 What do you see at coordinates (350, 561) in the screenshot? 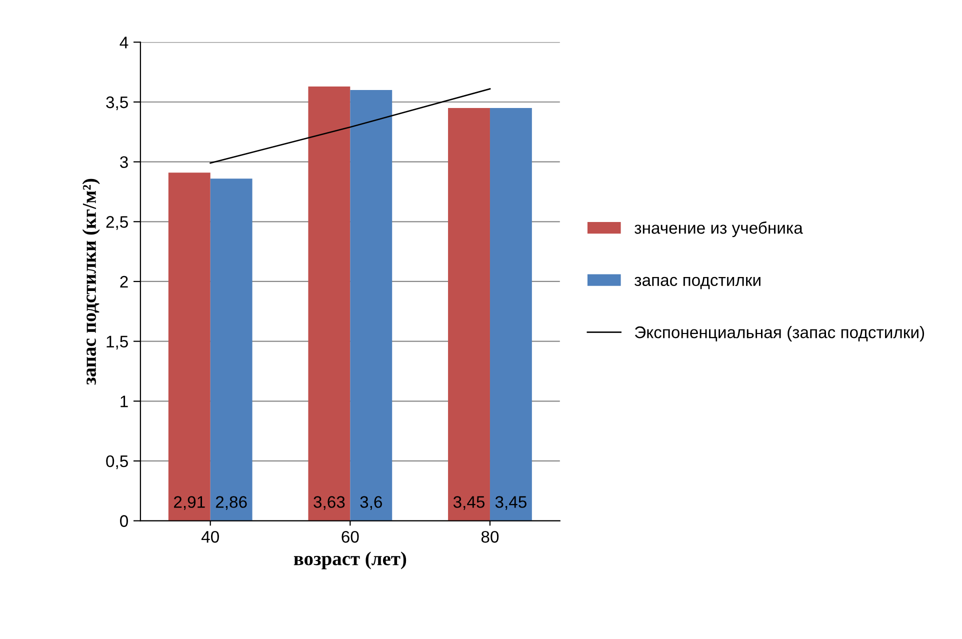
I see `x-axis-title: возраст (лет)` at bounding box center [350, 561].